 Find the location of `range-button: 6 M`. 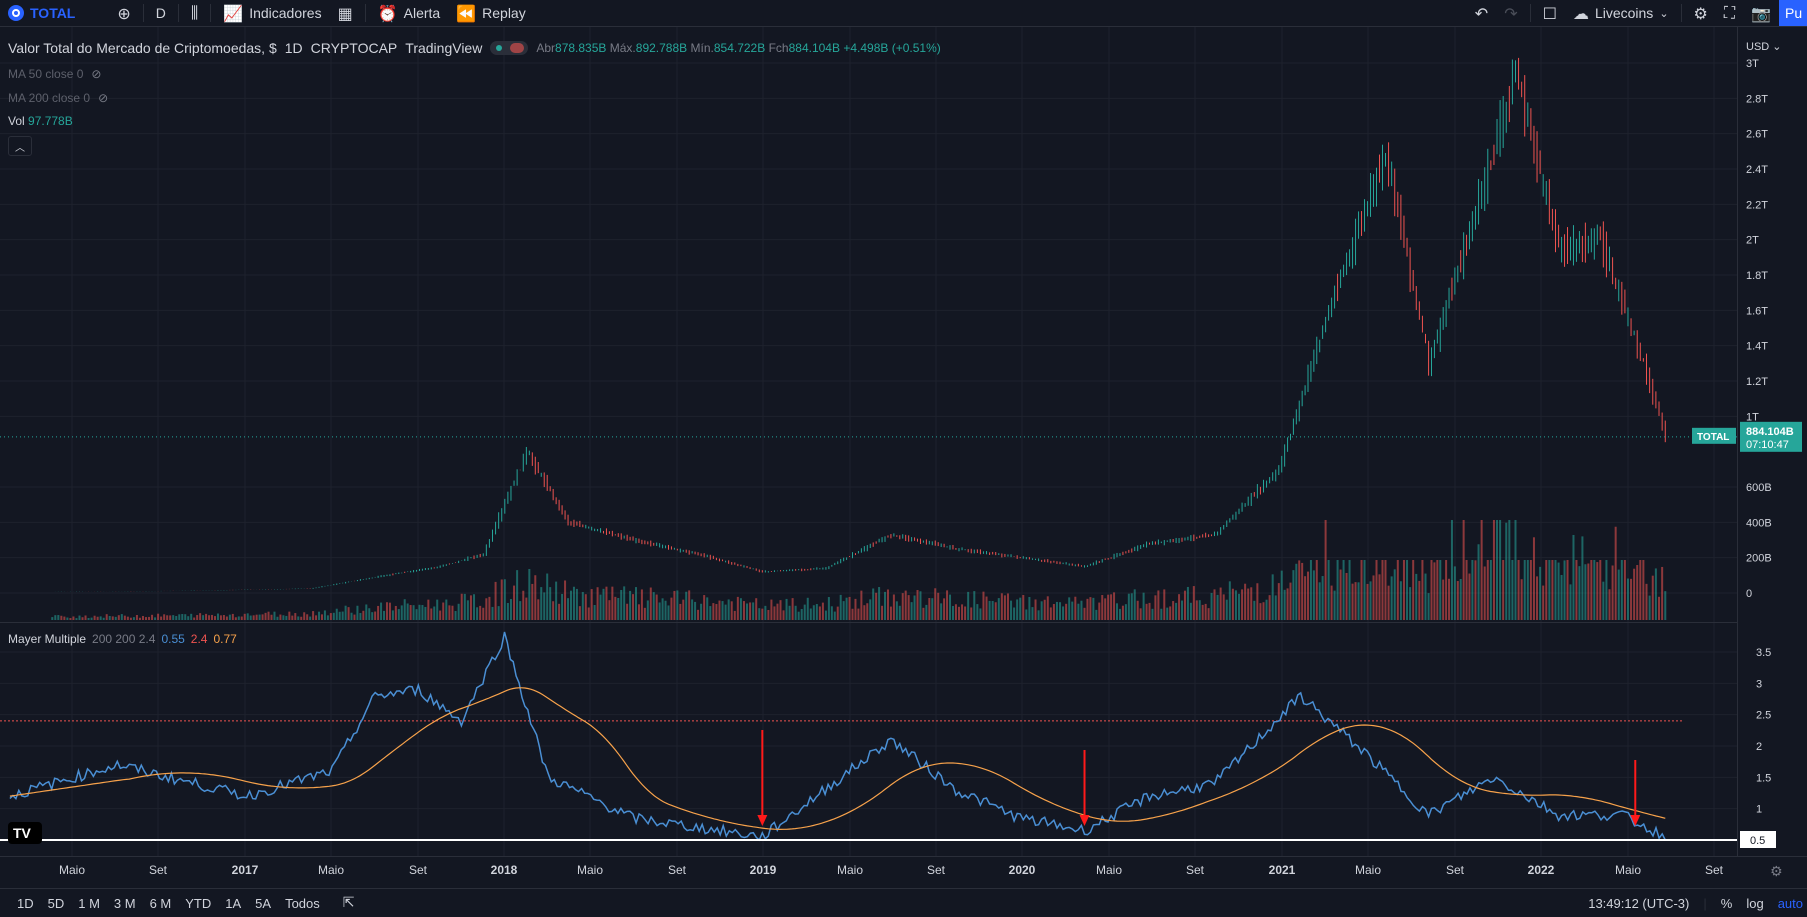

range-button: 6 M is located at coordinates (160, 903).